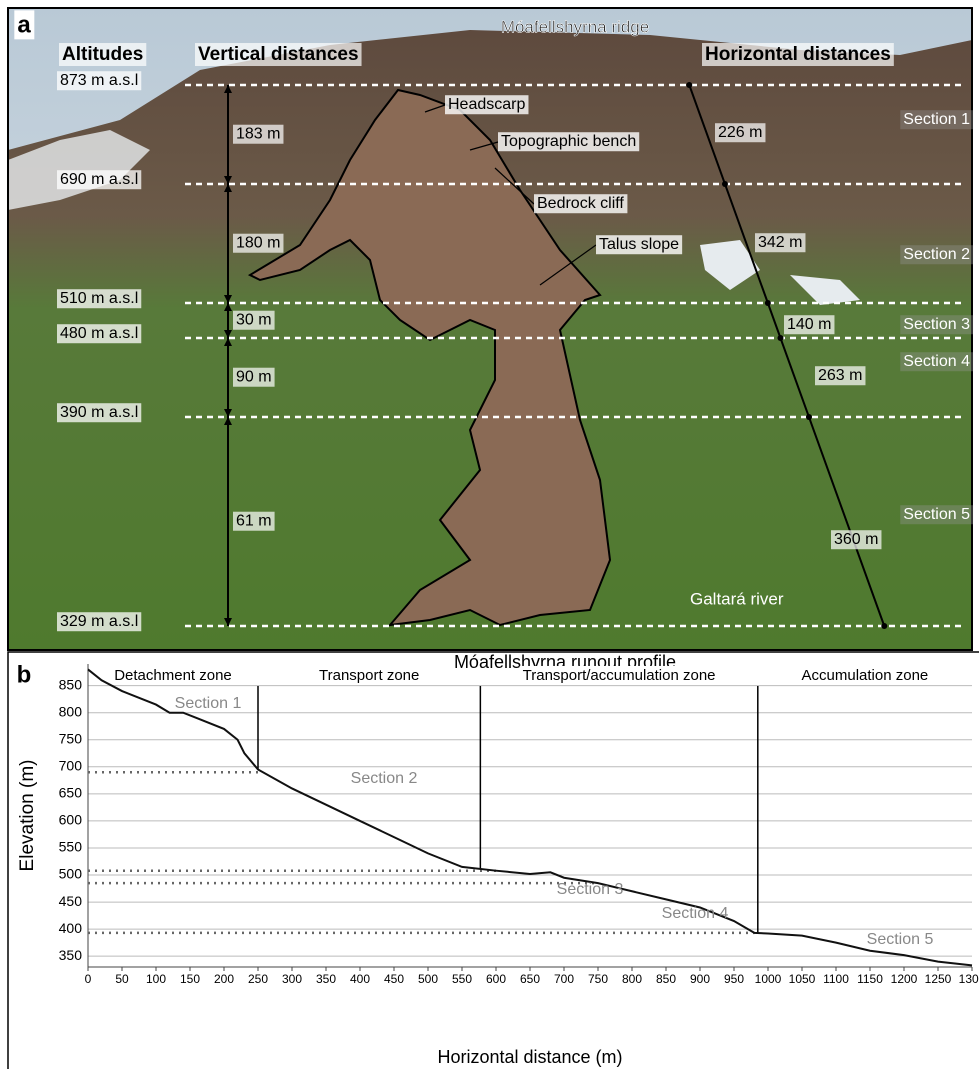 The width and height of the screenshot is (979, 1069). What do you see at coordinates (27, 816) in the screenshot?
I see `y-axis-label: Elevation (m)` at bounding box center [27, 816].